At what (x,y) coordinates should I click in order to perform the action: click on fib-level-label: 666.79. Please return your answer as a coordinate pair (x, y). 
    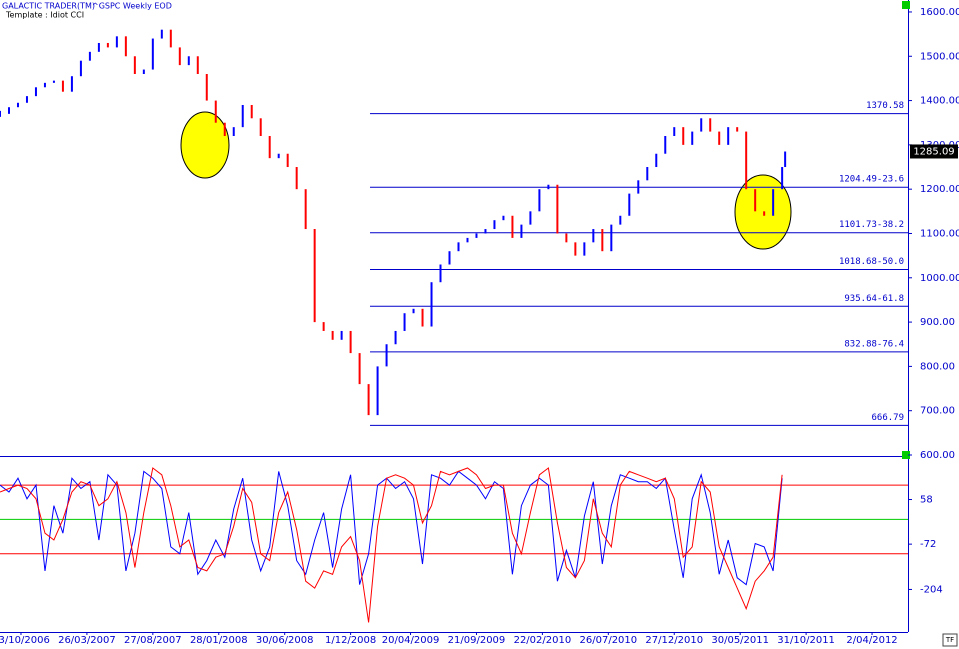
    Looking at the image, I should click on (887, 418).